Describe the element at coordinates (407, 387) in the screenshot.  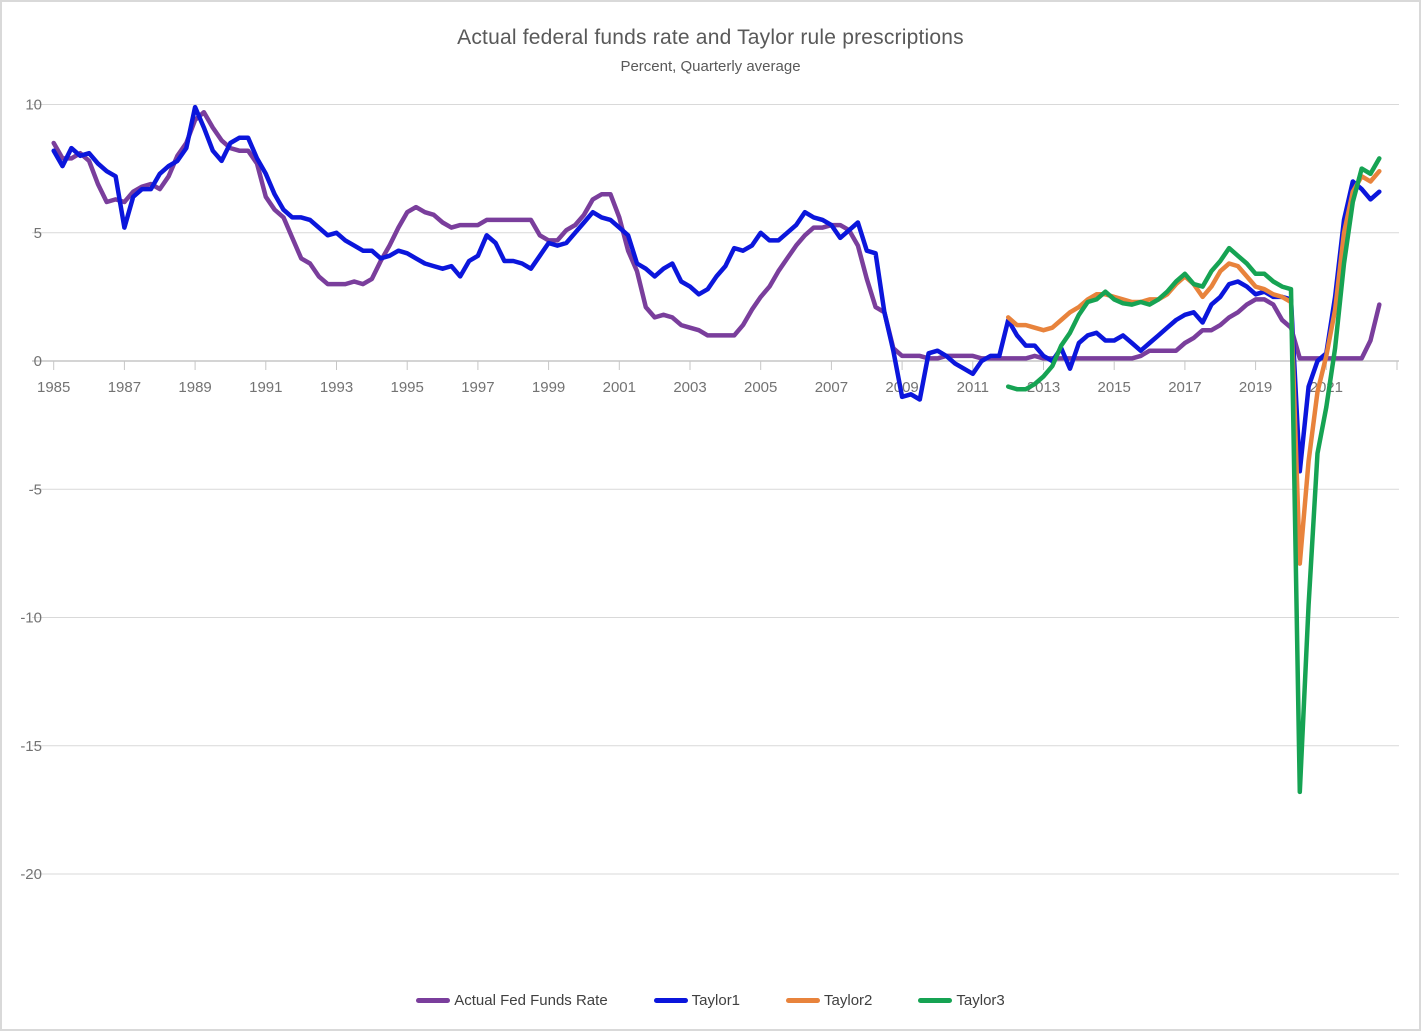
I see `x-tick-label-1995: 1995` at that location.